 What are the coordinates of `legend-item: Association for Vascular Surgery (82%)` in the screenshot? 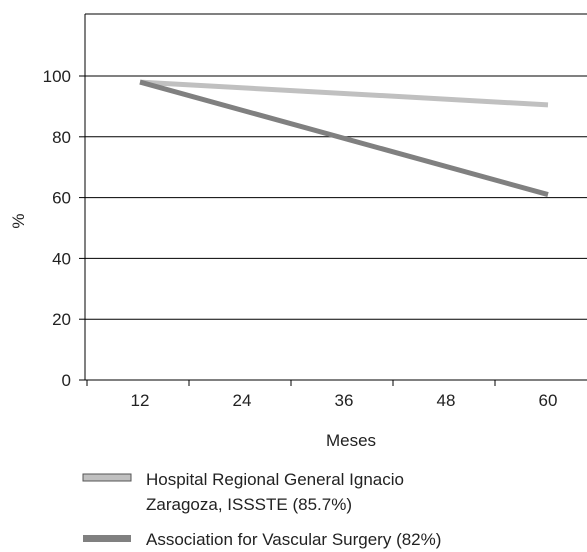 It's located at (262, 539).